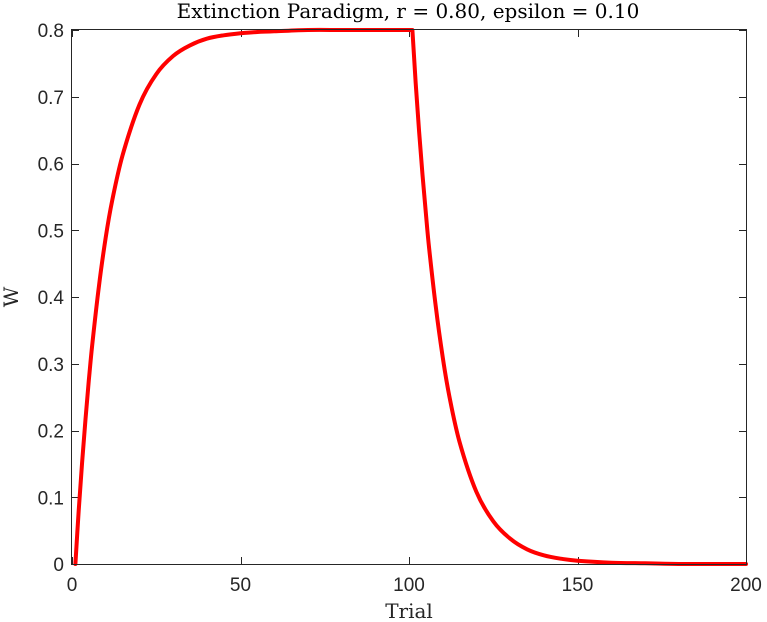  Describe the element at coordinates (51, 31) in the screenshot. I see `y-tick-label: 0.8` at that location.